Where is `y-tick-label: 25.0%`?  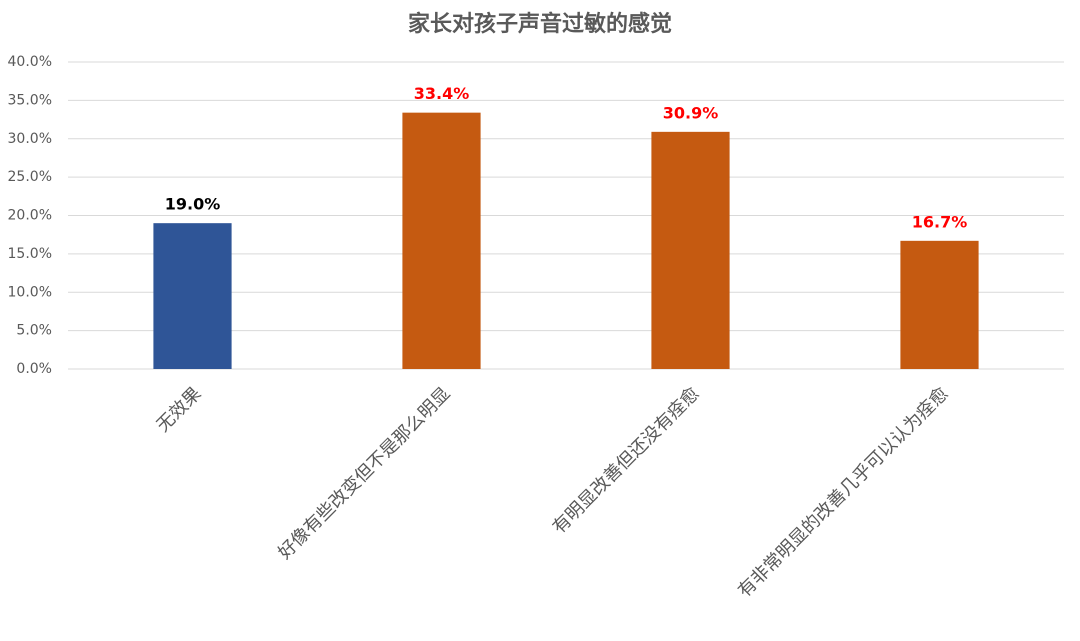 y-tick-label: 25.0% is located at coordinates (30, 177).